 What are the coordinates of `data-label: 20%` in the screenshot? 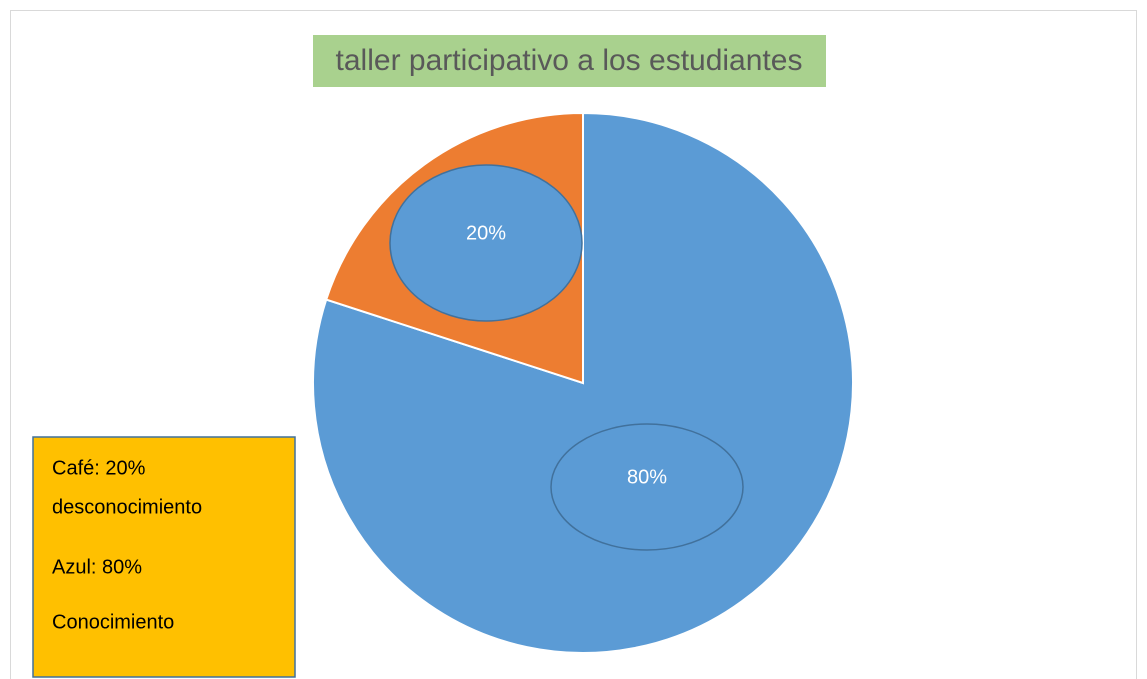 It's located at (486, 233).